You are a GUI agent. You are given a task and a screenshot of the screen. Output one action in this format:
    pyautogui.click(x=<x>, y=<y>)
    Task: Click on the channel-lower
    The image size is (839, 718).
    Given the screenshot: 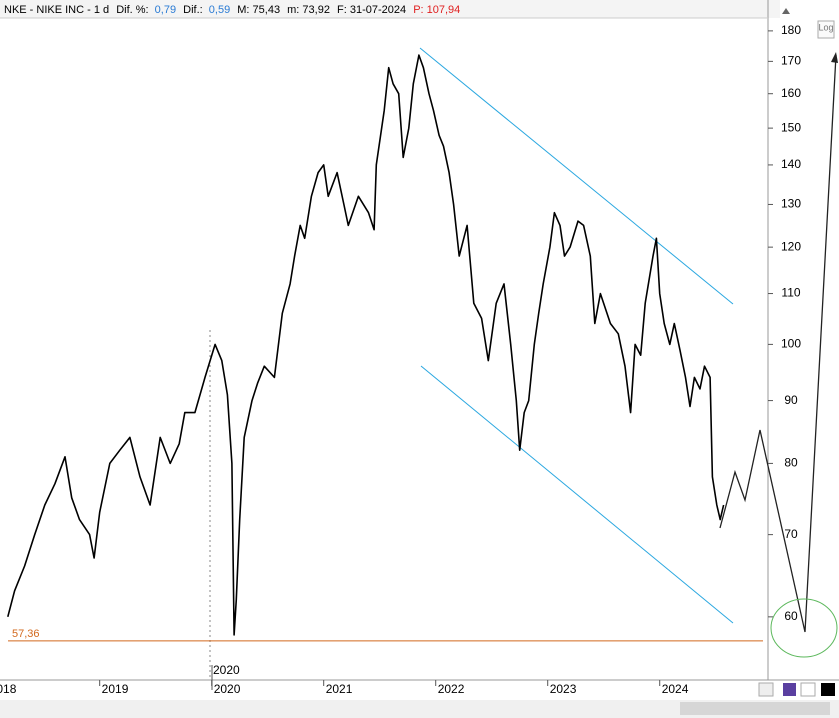 What is the action you would take?
    pyautogui.click(x=577, y=494)
    